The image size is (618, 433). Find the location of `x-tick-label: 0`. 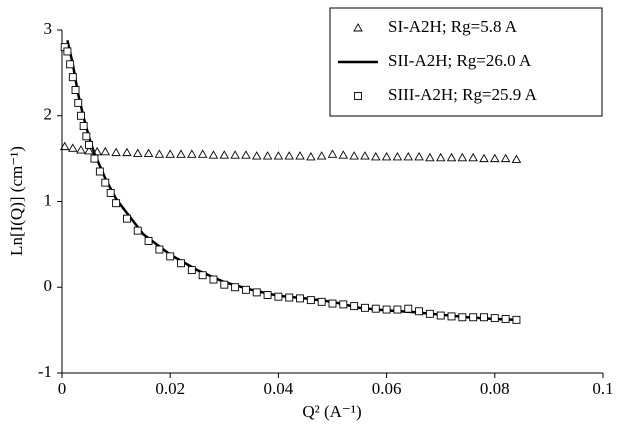

x-tick-label: 0 is located at coordinates (62, 388).